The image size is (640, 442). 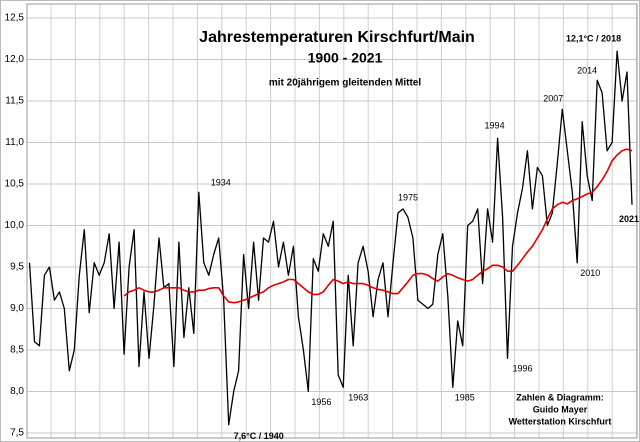 I want to click on y-tick-label: 9,0, so click(x=17, y=308).